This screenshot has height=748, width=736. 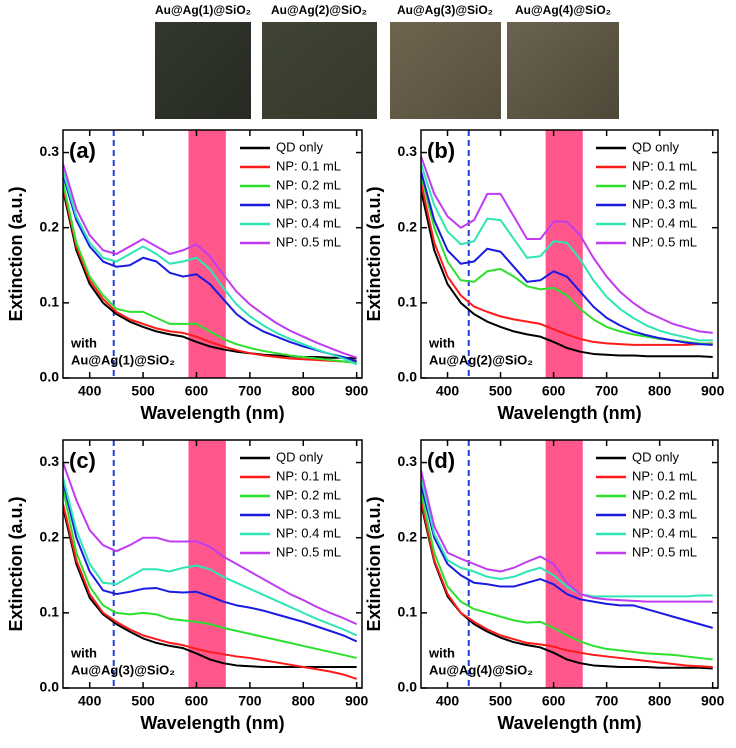 What do you see at coordinates (481, 359) in the screenshot?
I see `annotation: Au@Ag(2)@SiO₂` at bounding box center [481, 359].